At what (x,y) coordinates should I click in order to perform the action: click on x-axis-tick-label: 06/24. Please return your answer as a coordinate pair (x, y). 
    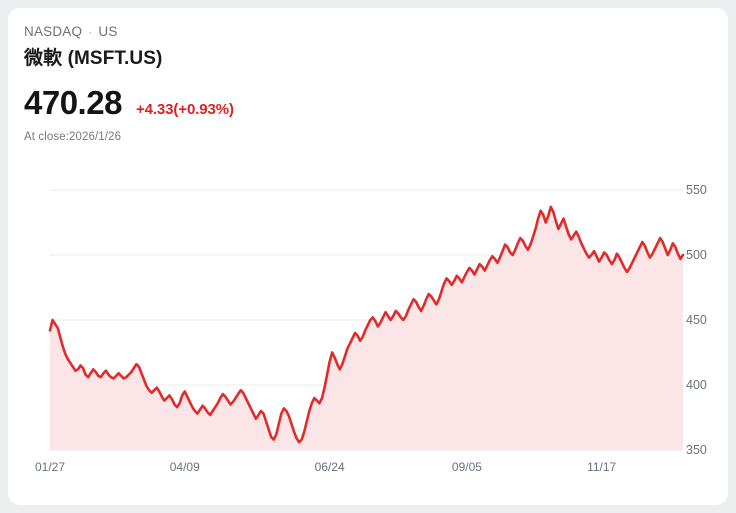
    Looking at the image, I should click on (329, 467).